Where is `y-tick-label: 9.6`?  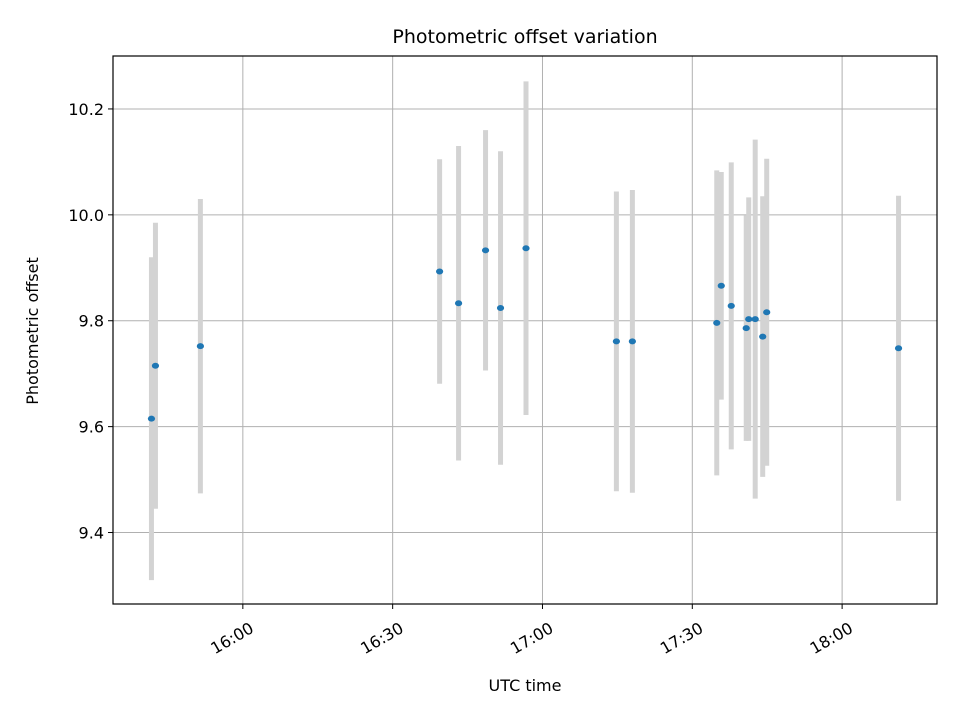 y-tick-label: 9.6 is located at coordinates (91, 427).